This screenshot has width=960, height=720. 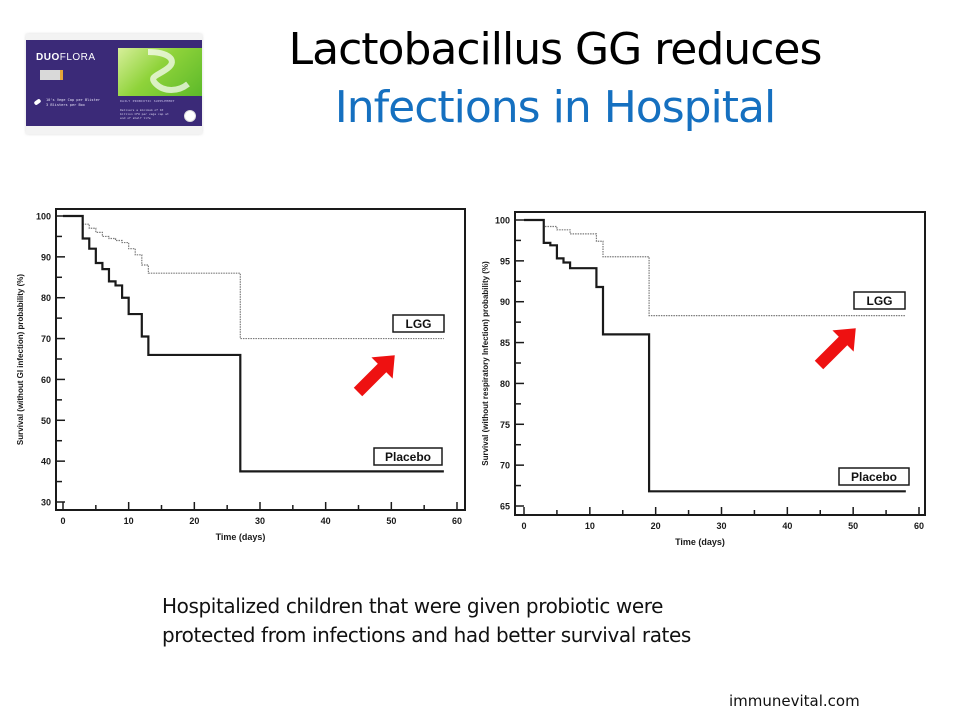 I want to click on product-logo-icon, so click(x=168, y=71).